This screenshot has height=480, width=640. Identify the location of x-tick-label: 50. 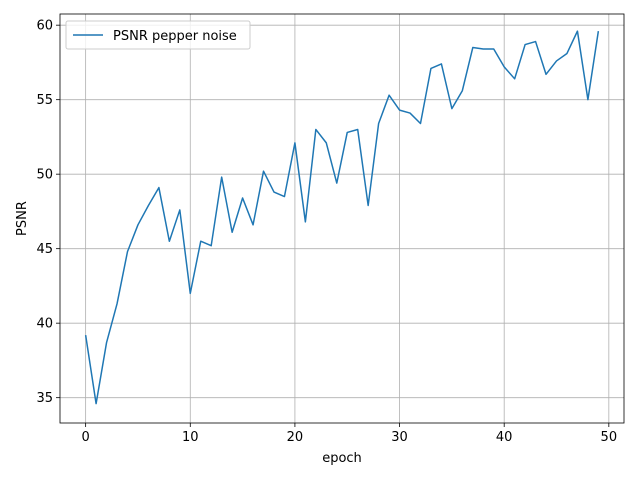
(609, 437).